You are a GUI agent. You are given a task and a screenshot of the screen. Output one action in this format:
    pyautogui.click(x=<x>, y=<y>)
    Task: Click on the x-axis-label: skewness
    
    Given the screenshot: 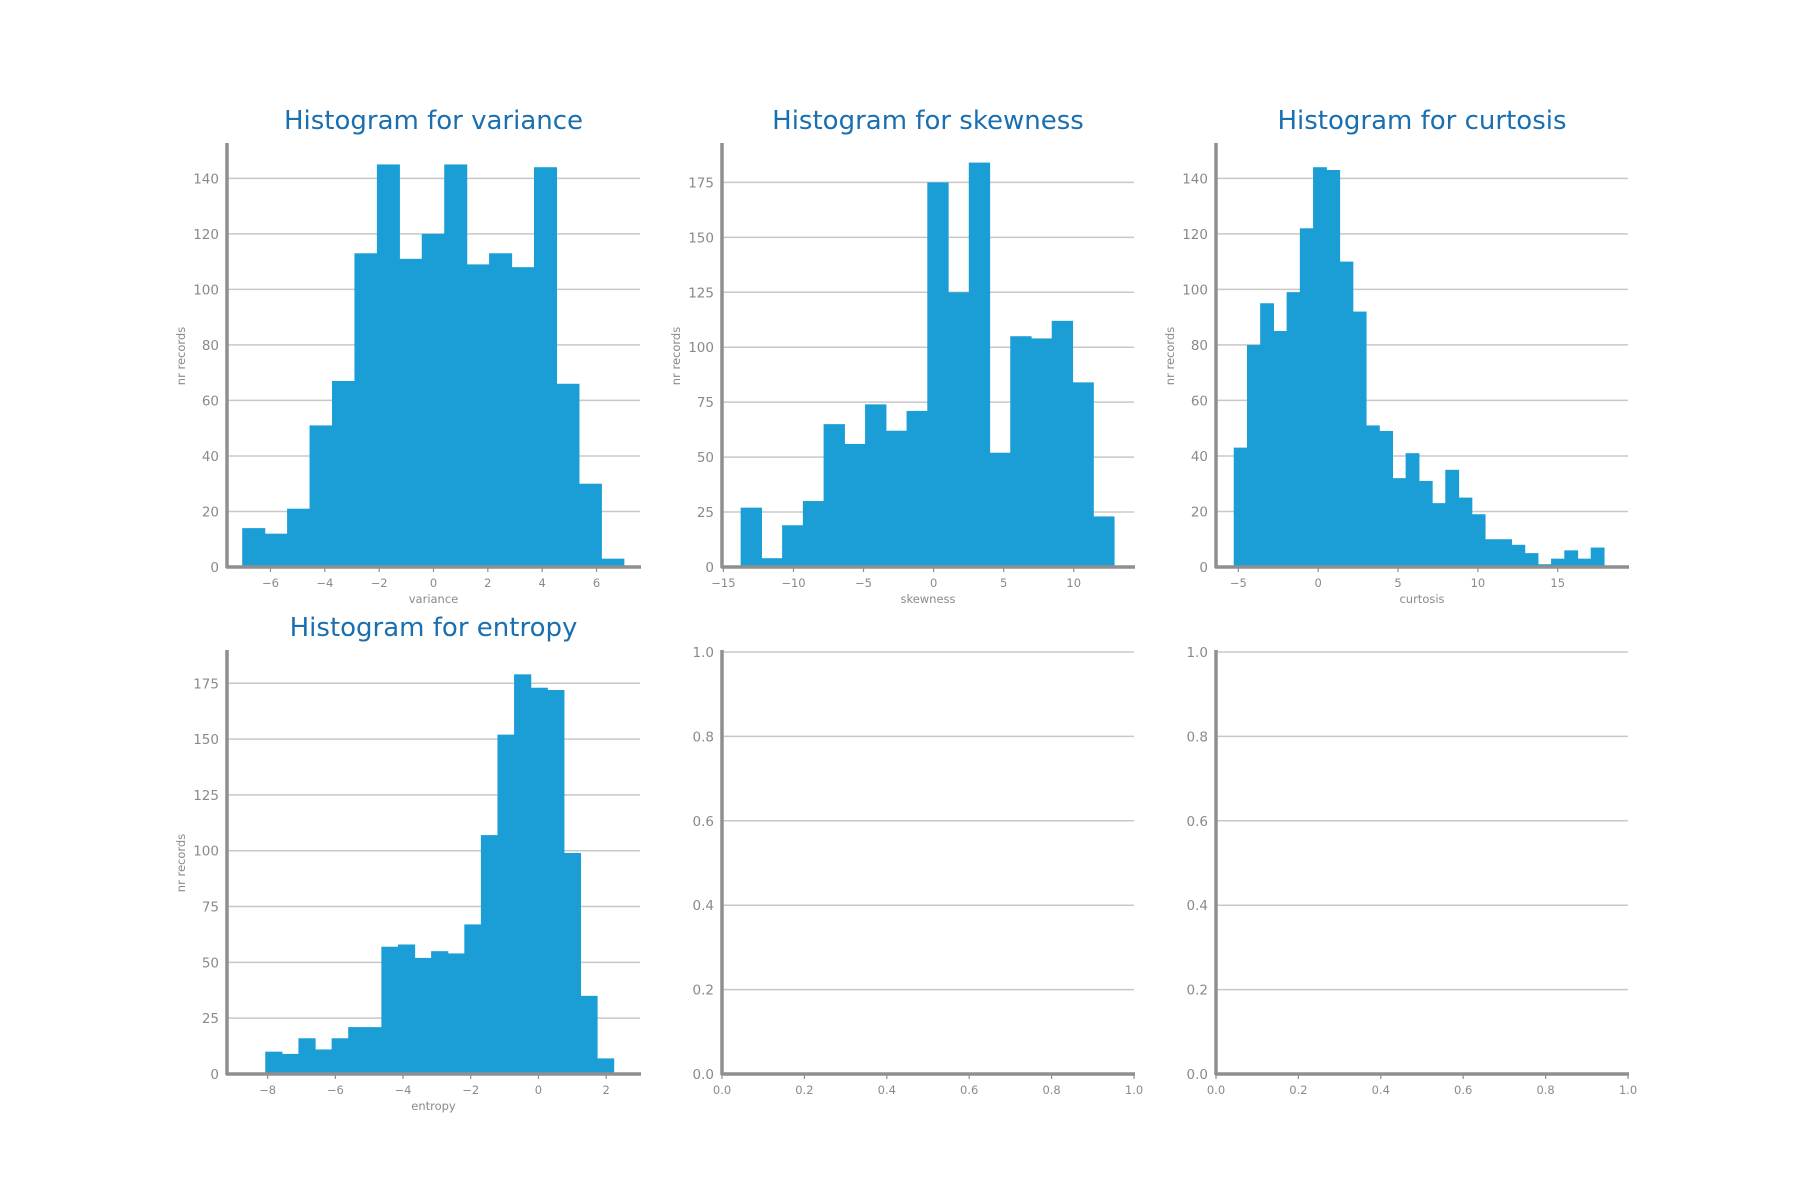 What is the action you would take?
    pyautogui.click(x=927, y=599)
    